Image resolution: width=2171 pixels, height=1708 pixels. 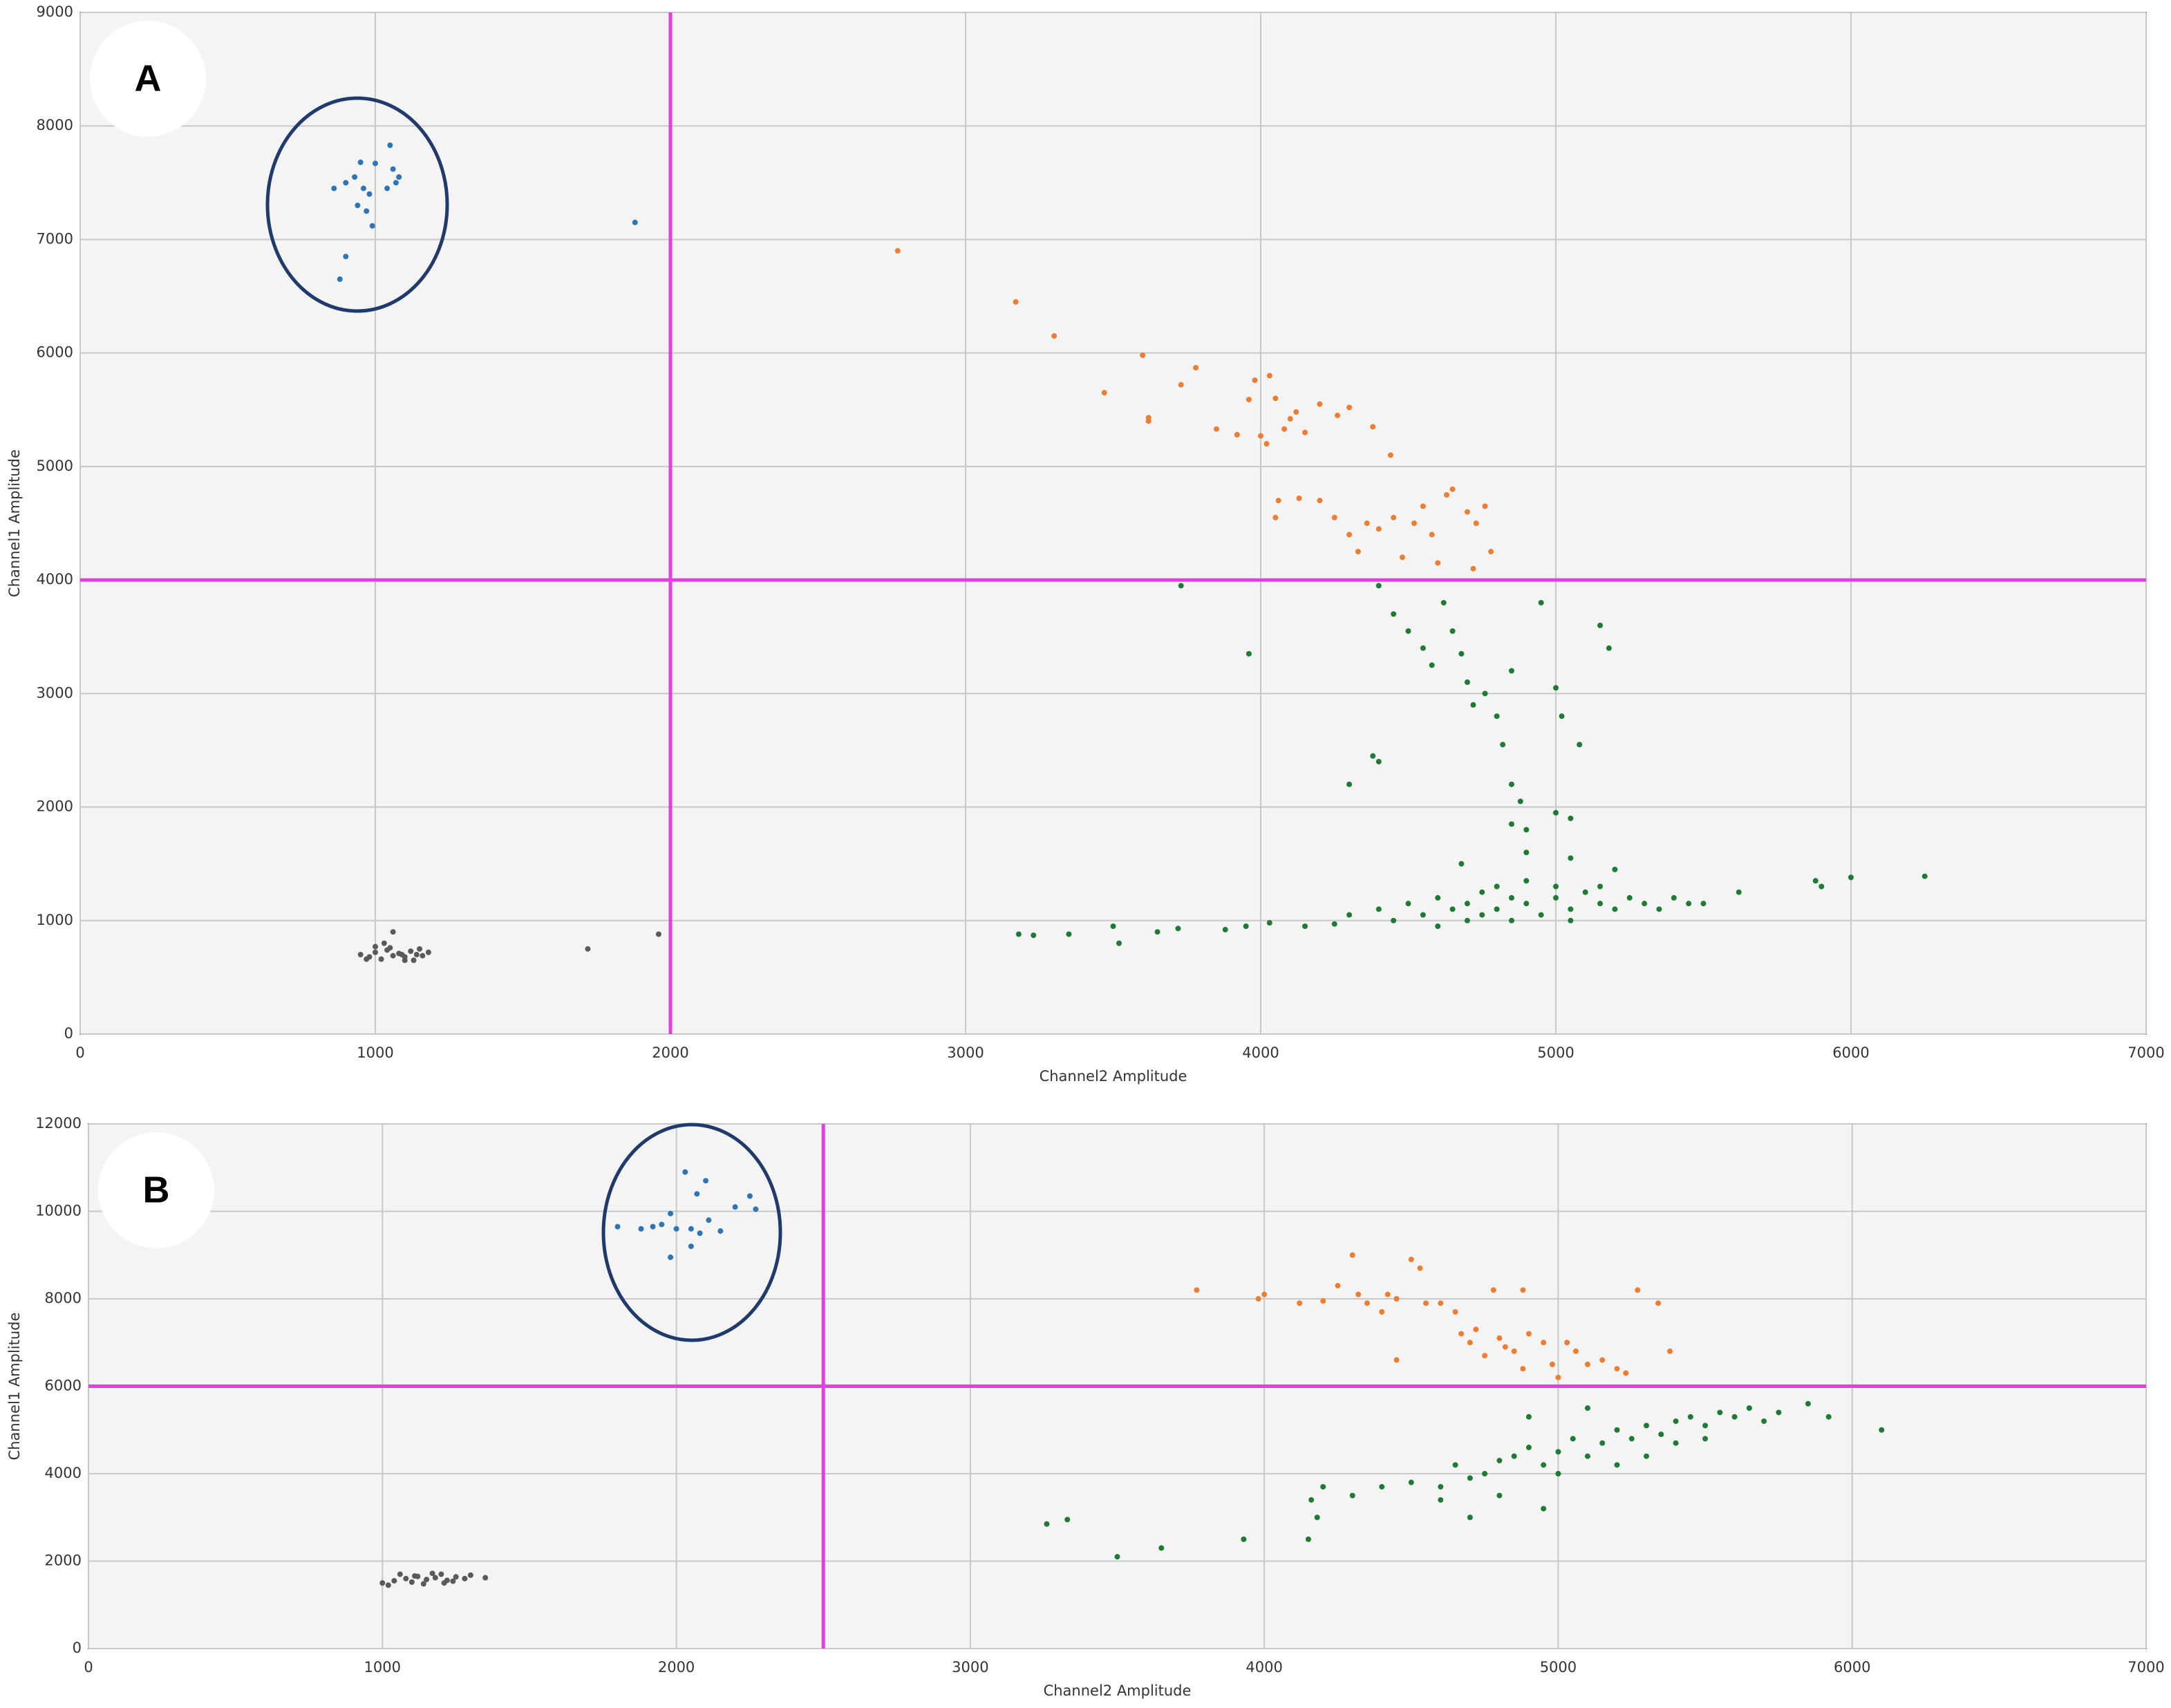 I want to click on x-axis-label: Channel2 Amplitude, so click(x=1118, y=1690).